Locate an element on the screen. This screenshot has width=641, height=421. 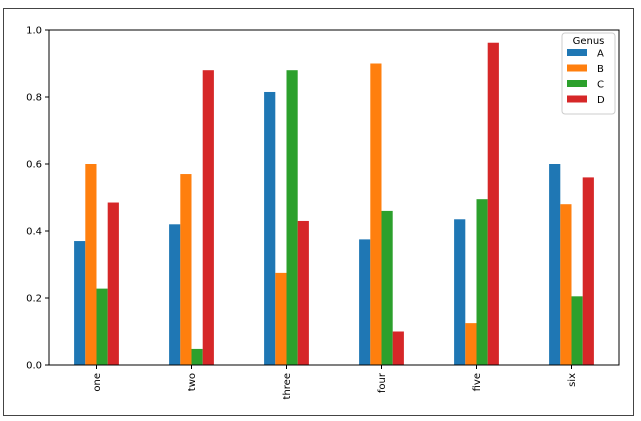
bar-D-three is located at coordinates (303, 292).